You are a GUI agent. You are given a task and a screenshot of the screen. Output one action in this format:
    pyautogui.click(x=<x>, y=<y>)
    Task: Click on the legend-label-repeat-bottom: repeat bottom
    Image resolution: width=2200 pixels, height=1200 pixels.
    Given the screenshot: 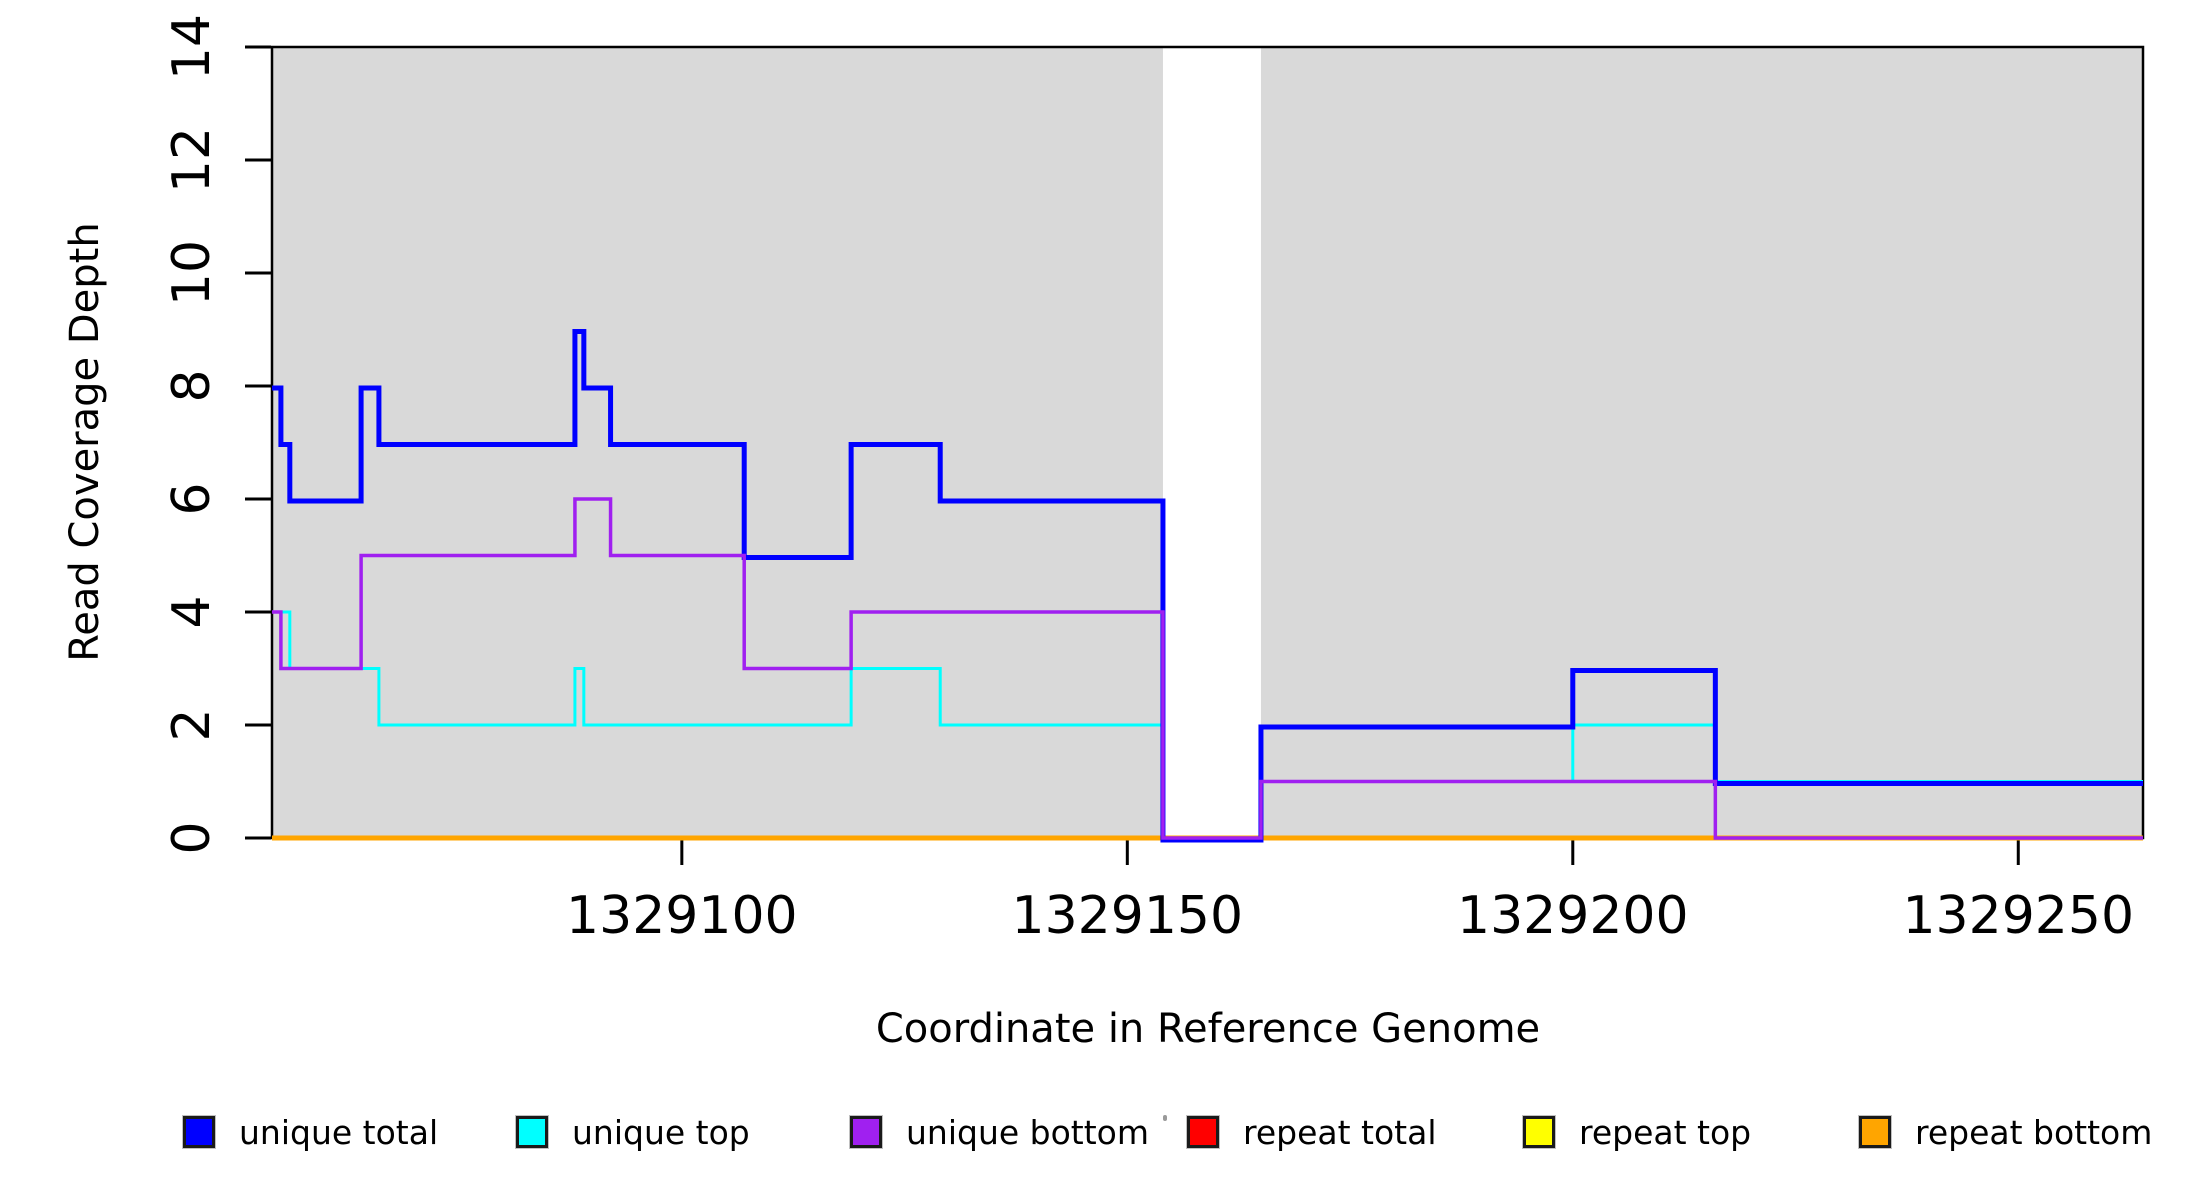 What is the action you would take?
    pyautogui.click(x=2034, y=1132)
    